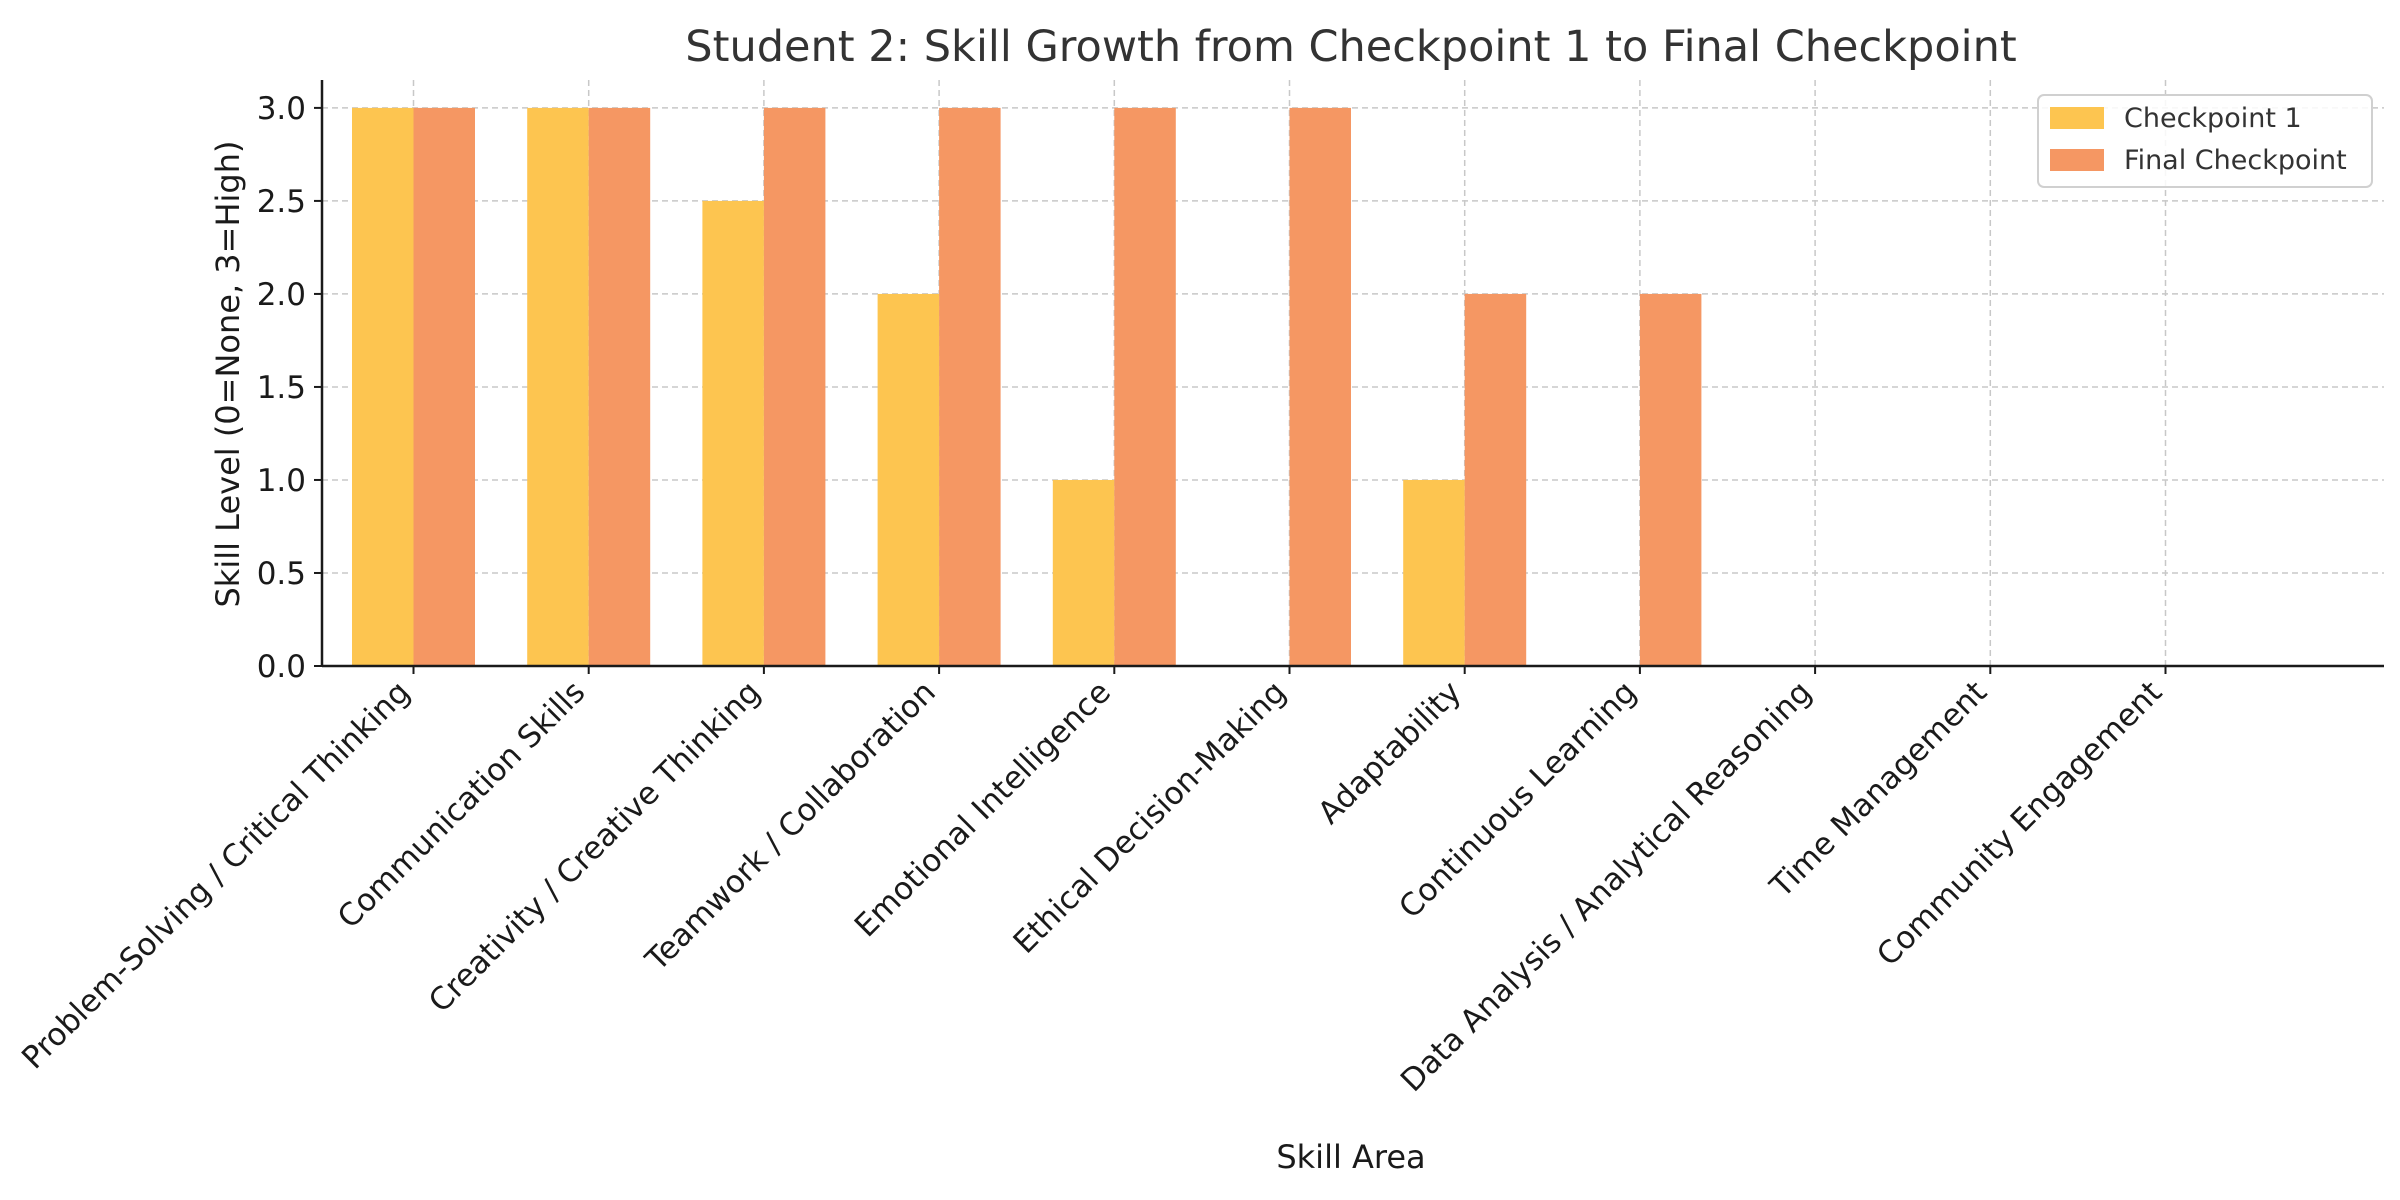 The height and width of the screenshot is (1200, 2400). I want to click on x-tick-label: Adaptability, so click(1389, 752).